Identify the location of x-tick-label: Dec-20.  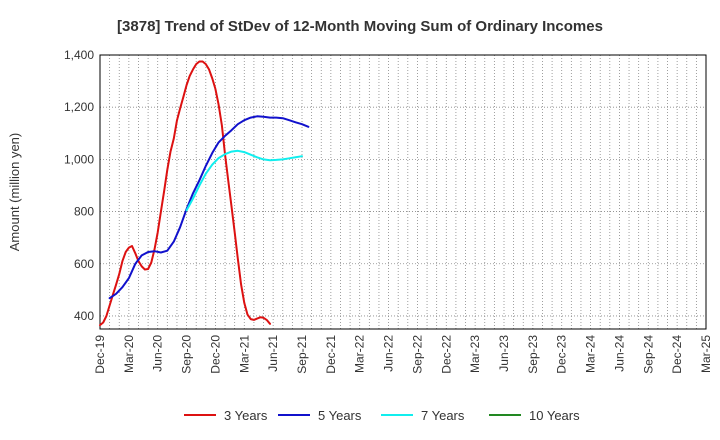
(215, 354).